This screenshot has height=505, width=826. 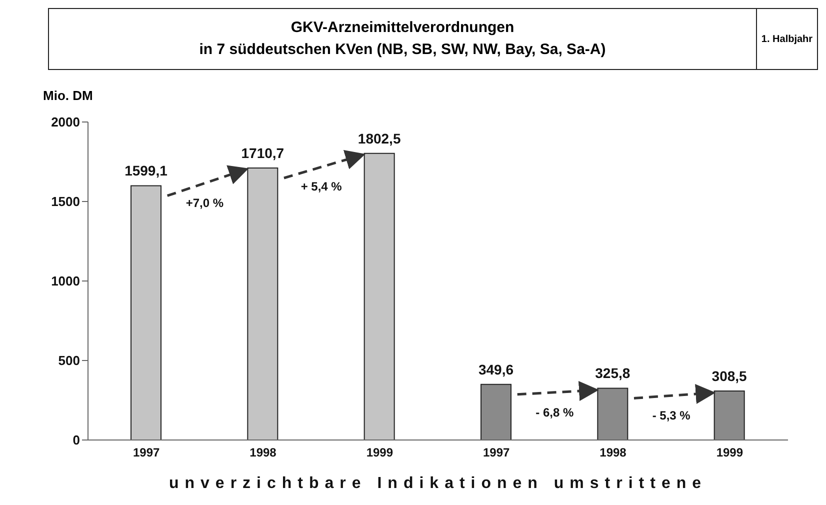 What do you see at coordinates (68, 95) in the screenshot?
I see `y-axis-title: Mio. DM` at bounding box center [68, 95].